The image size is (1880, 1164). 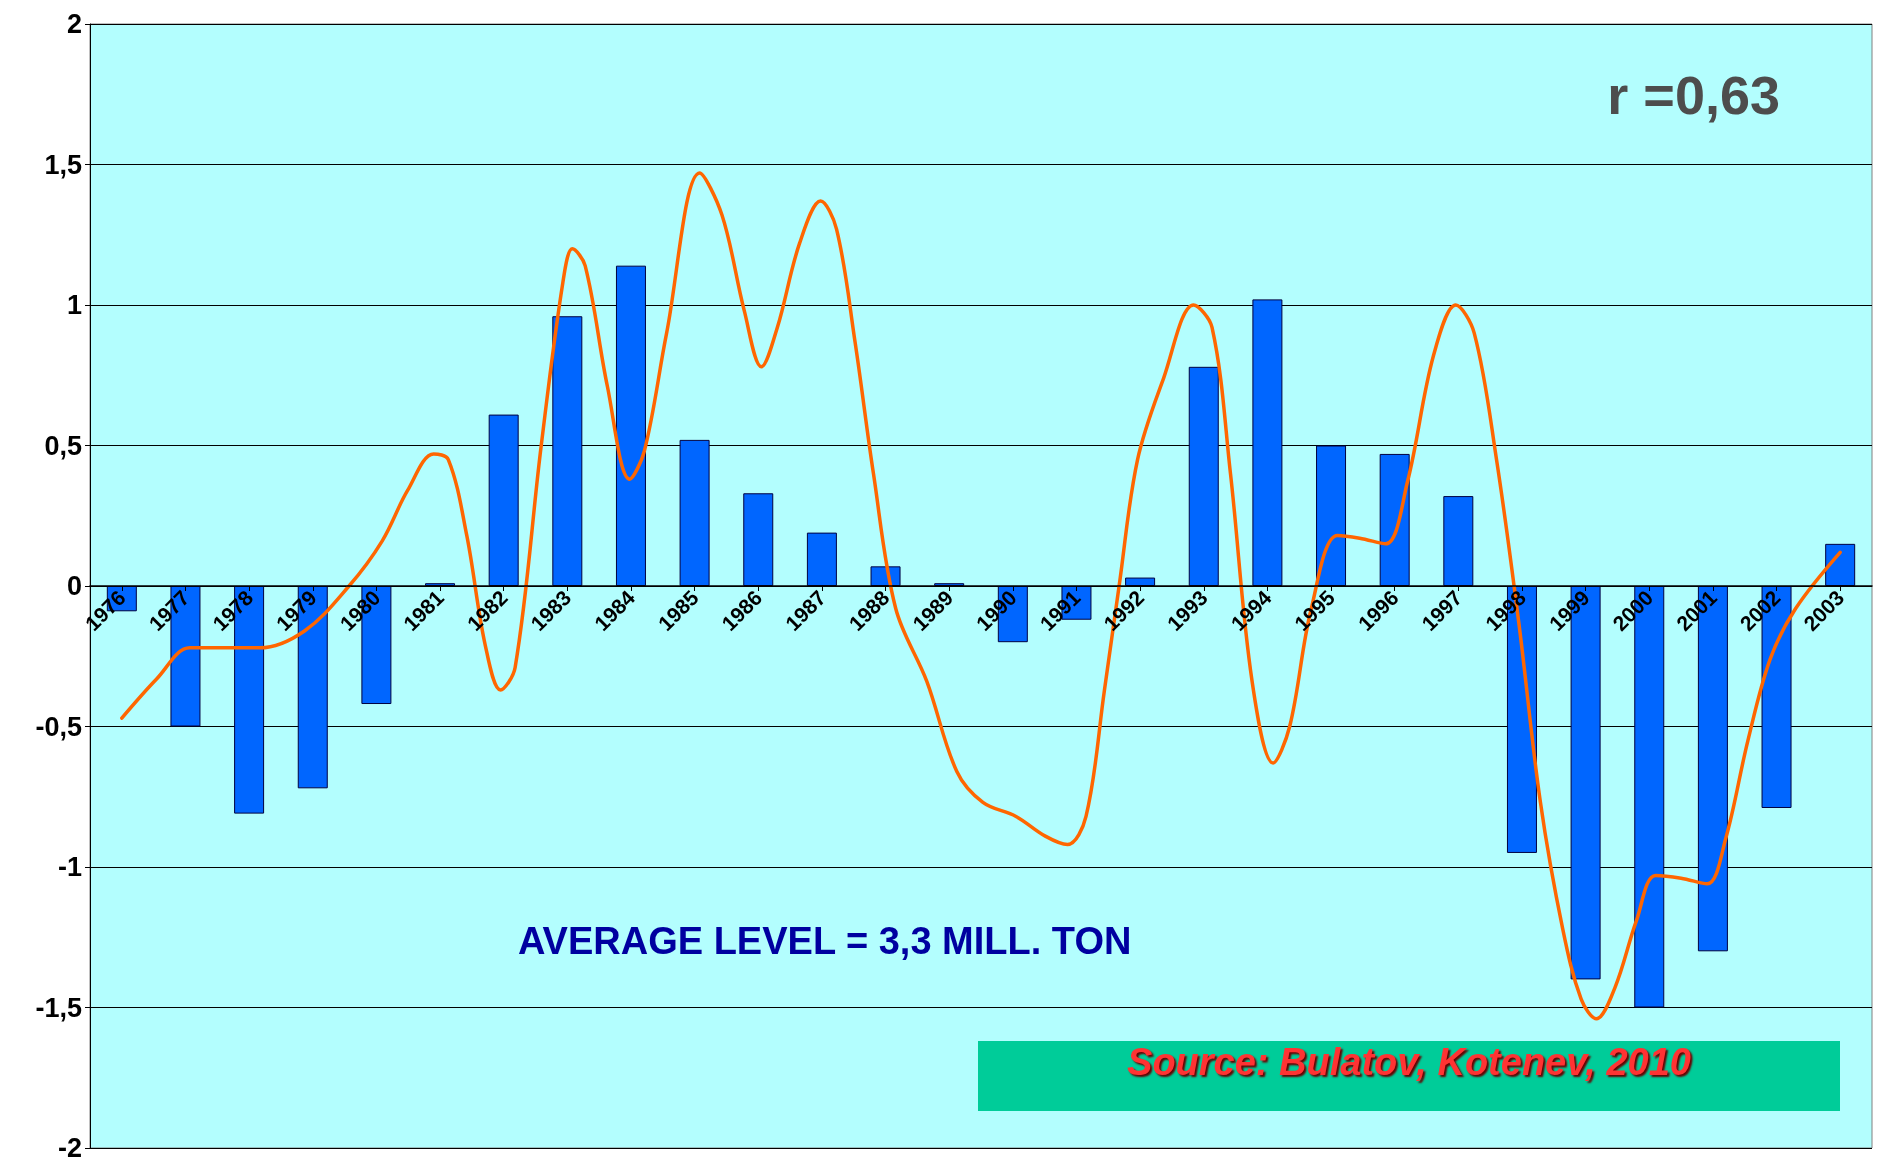 What do you see at coordinates (1693, 95) in the screenshot?
I see `annotation: r =0,63` at bounding box center [1693, 95].